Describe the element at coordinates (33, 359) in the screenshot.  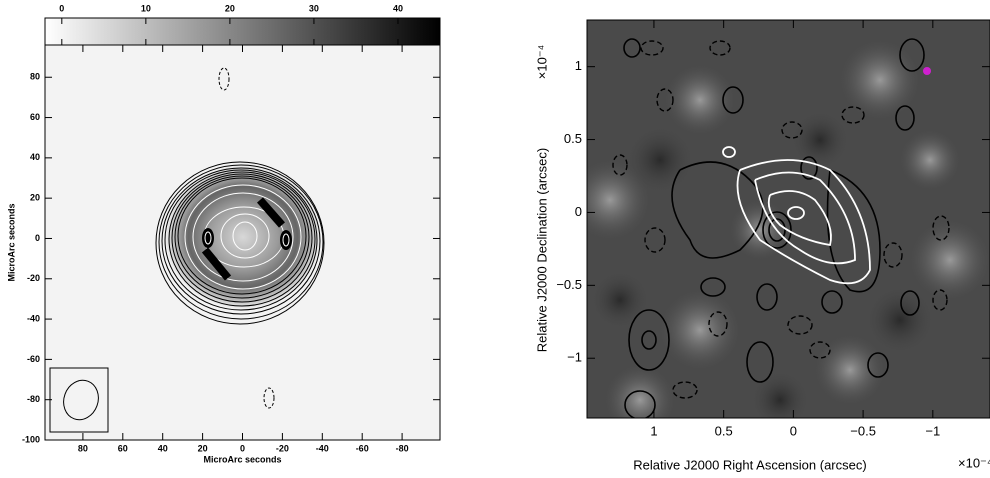
I see `y-tick-label: -60` at that location.